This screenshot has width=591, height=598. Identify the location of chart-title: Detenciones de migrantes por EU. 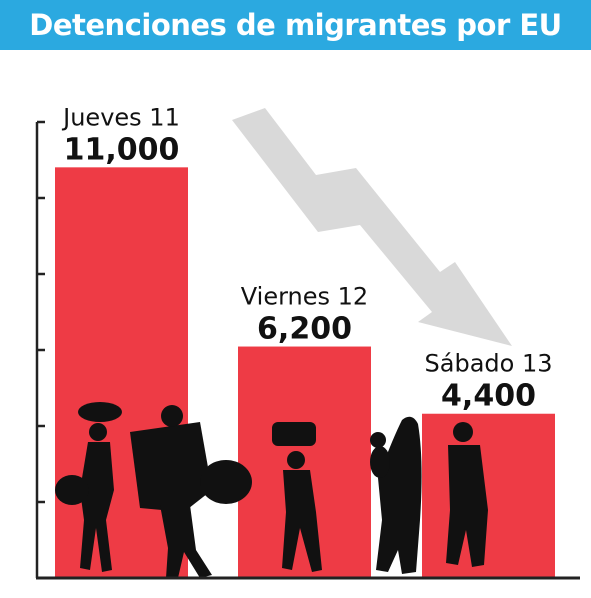
(295, 25).